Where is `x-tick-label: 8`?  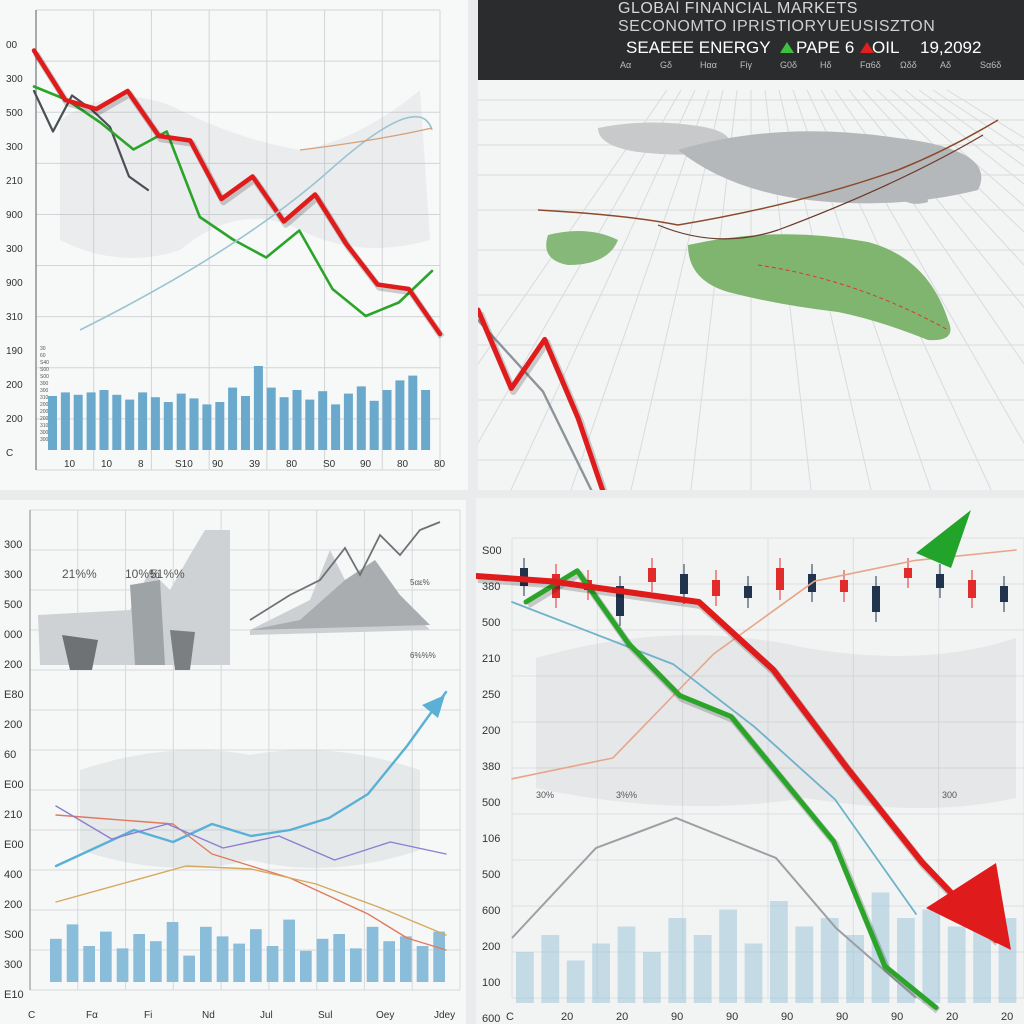
x-tick-label: 8 is located at coordinates (141, 464).